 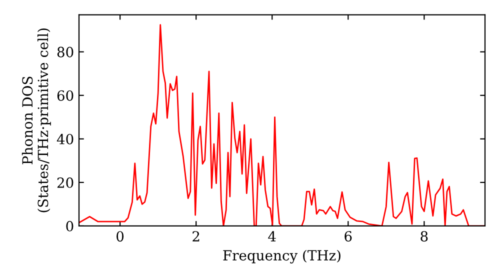 What do you see at coordinates (120, 236) in the screenshot?
I see `x-tick-label: 0` at bounding box center [120, 236].